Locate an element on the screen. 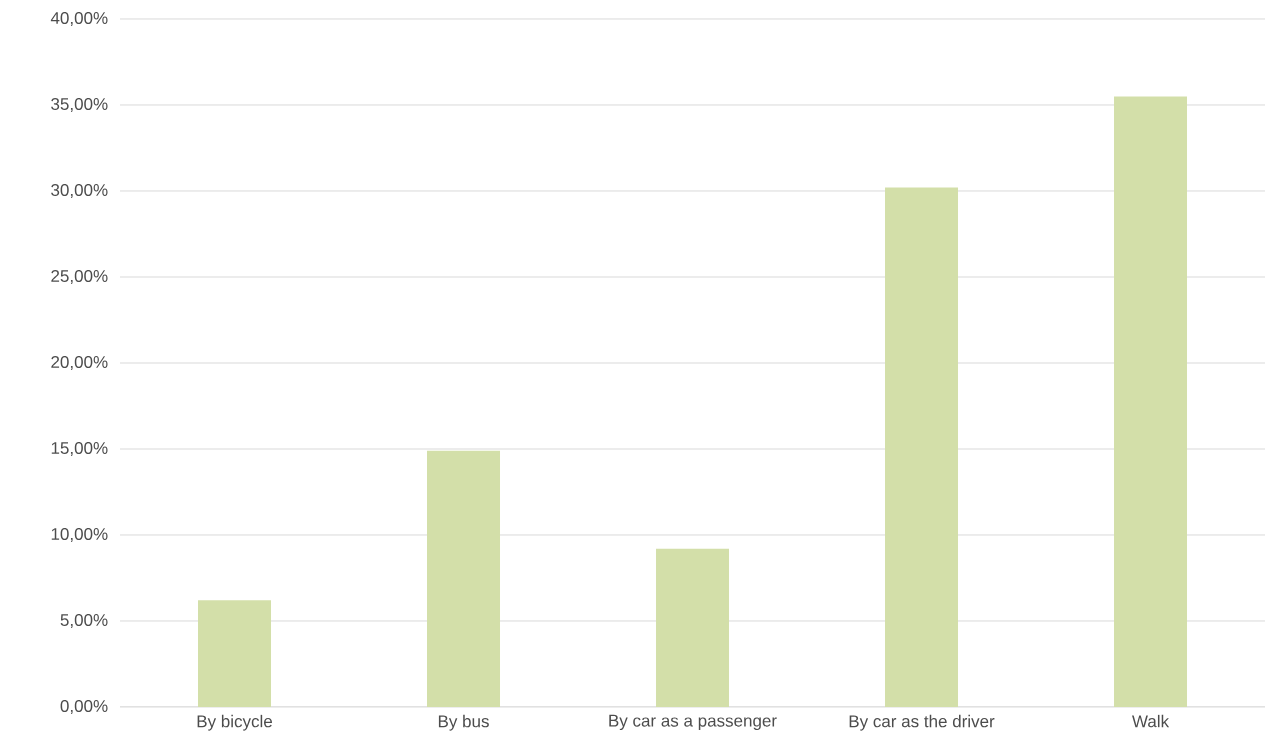 The width and height of the screenshot is (1275, 753). y-tick-label: 5,00% is located at coordinates (84, 620).